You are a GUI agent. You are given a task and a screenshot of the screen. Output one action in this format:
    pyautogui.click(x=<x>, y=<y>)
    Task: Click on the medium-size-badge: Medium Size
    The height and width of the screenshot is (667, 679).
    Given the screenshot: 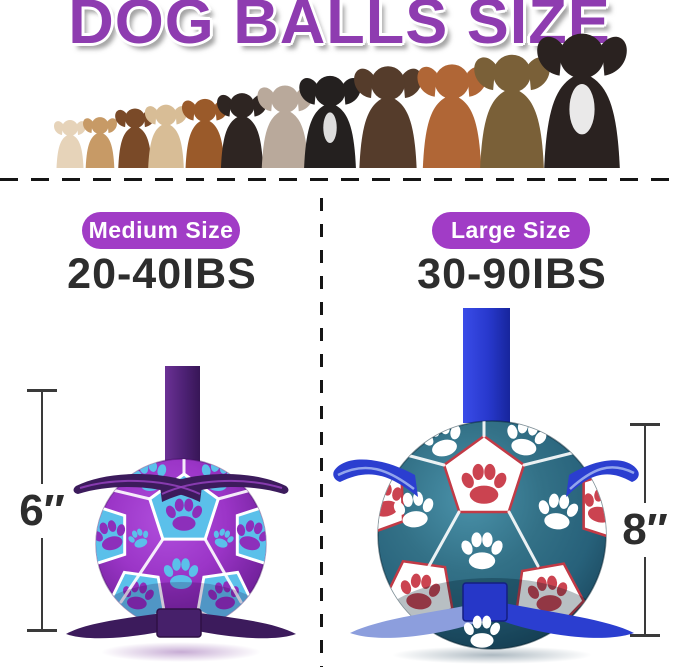 What is the action you would take?
    pyautogui.click(x=161, y=230)
    